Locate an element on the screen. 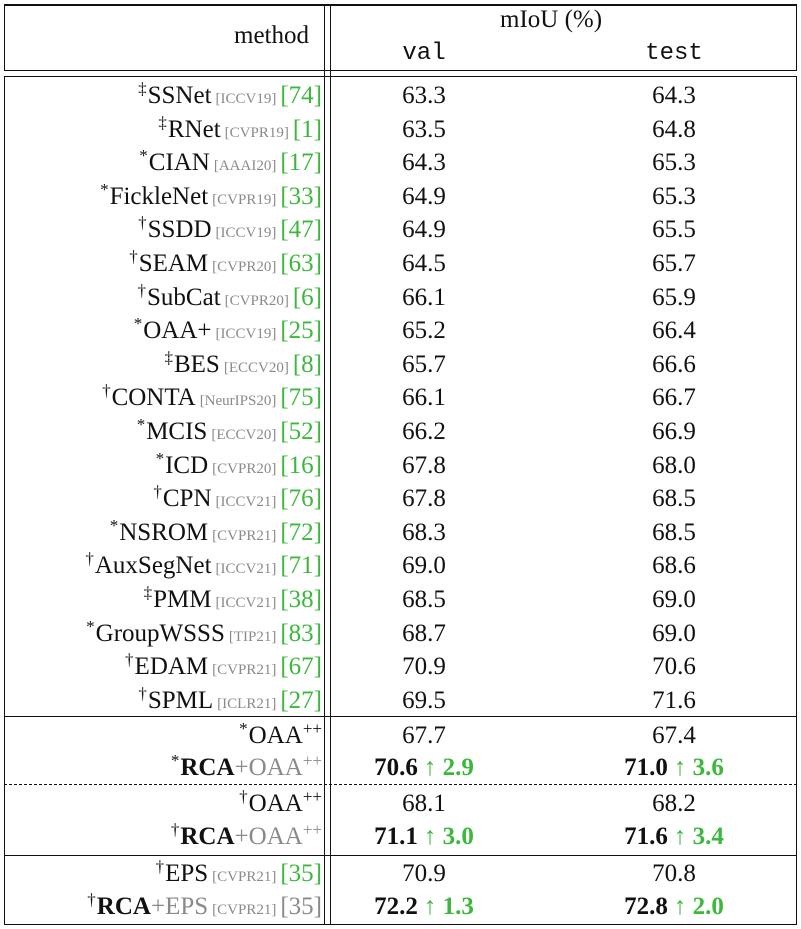  table-row-g1-ours: *RCA+OAA++ 70.6 ↑ 2.9 71.0 ↑ 3.6 is located at coordinates (400, 768).